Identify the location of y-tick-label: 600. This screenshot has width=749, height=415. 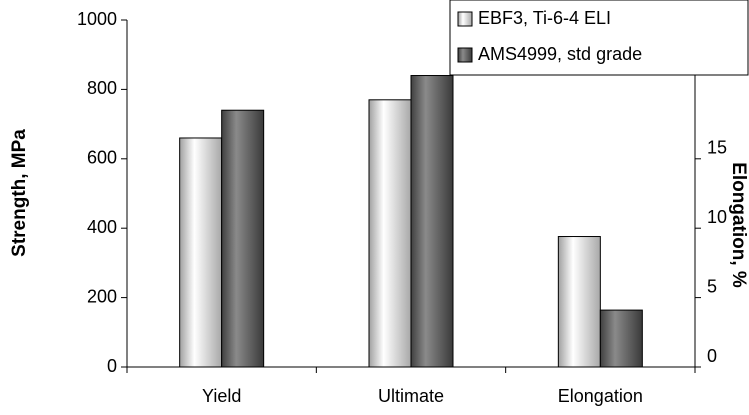
(102, 158).